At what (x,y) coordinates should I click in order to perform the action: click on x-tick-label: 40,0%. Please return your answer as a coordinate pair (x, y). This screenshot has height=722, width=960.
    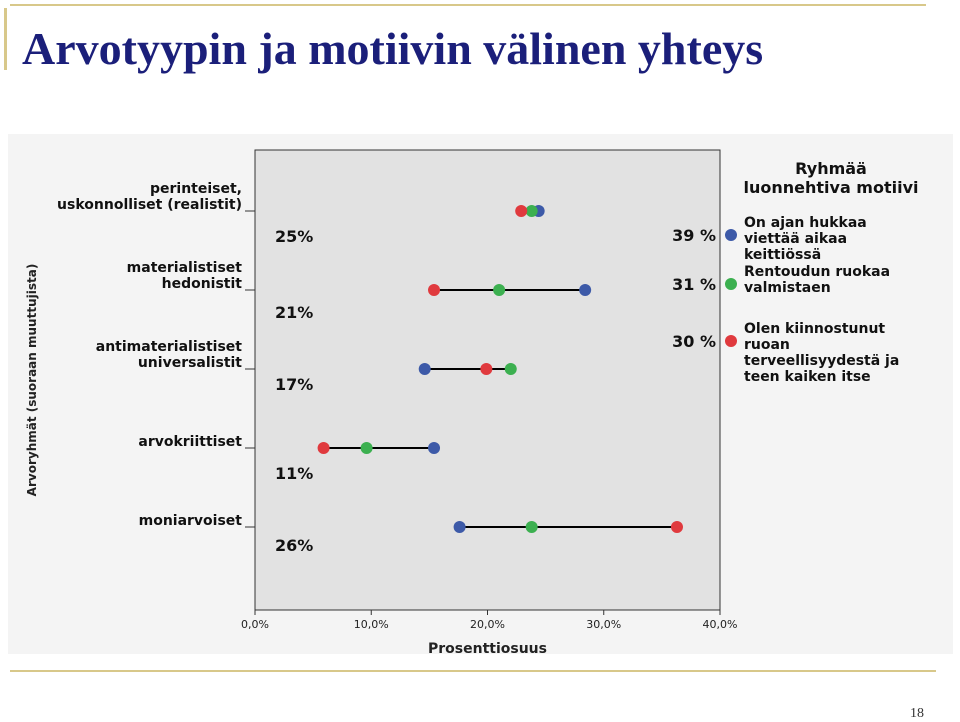
    Looking at the image, I should click on (720, 624).